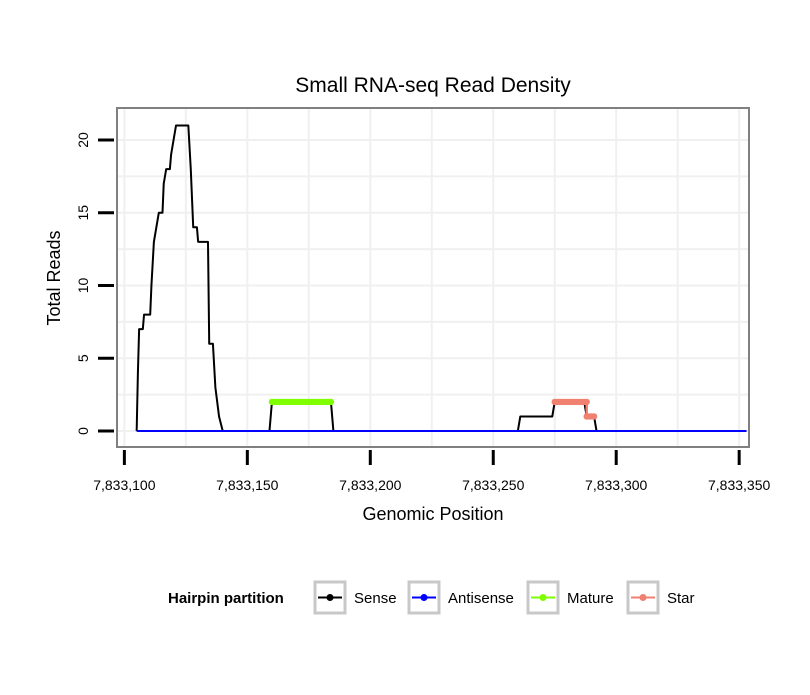 The width and height of the screenshot is (810, 695). I want to click on legend-label-antisense: Antisense, so click(481, 598).